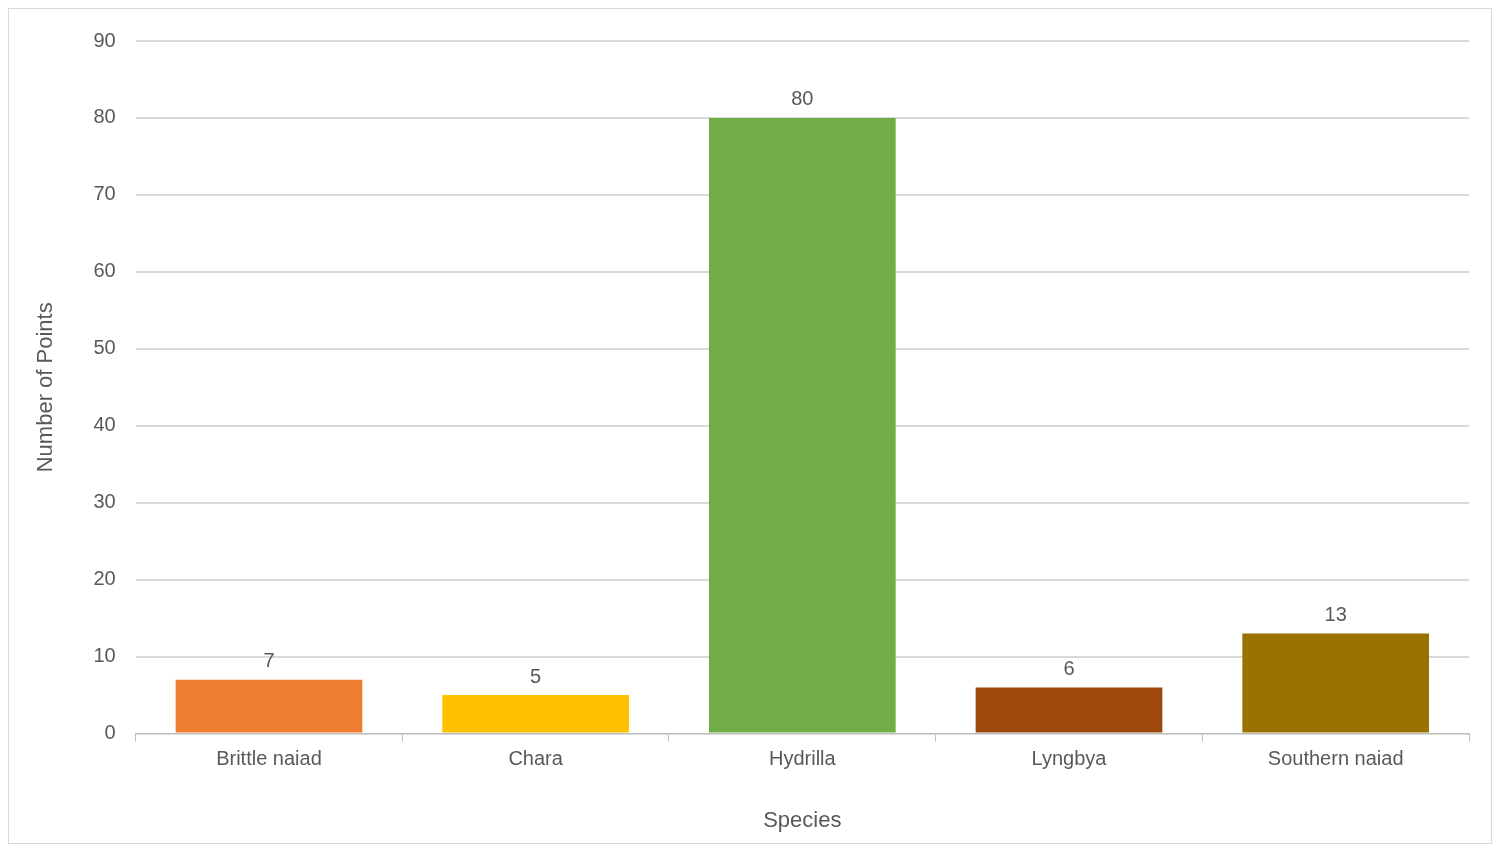 Image resolution: width=1500 pixels, height=852 pixels. Describe the element at coordinates (1069, 667) in the screenshot. I see `data-label: 6` at that location.